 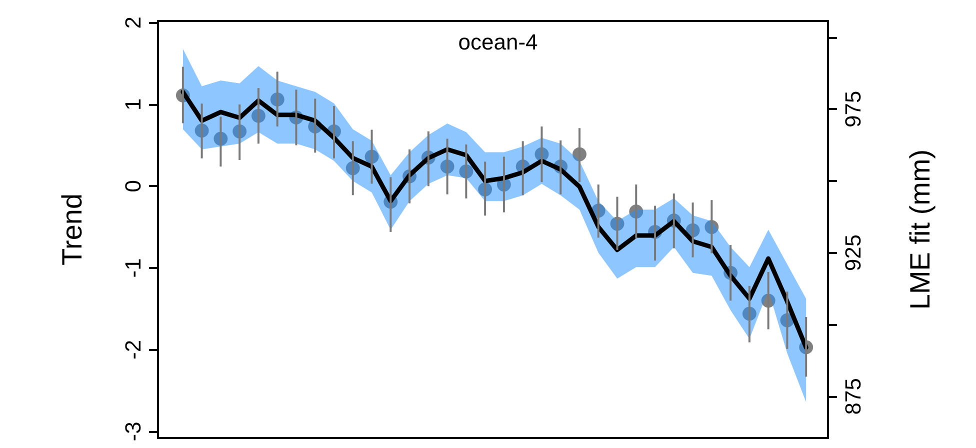 I want to click on y-tick-label: 1, so click(x=133, y=104).